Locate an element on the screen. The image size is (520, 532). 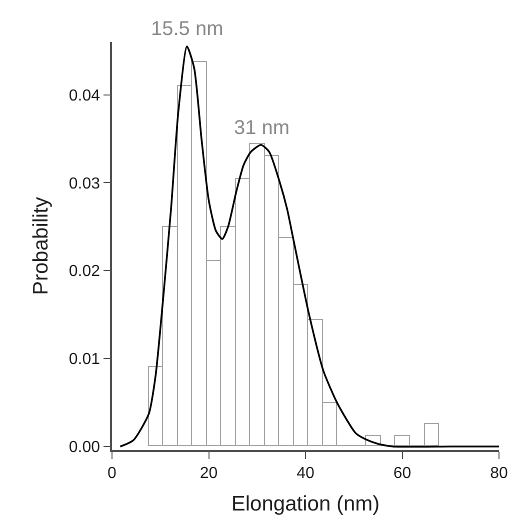
annotation: 31 nm is located at coordinates (262, 128).